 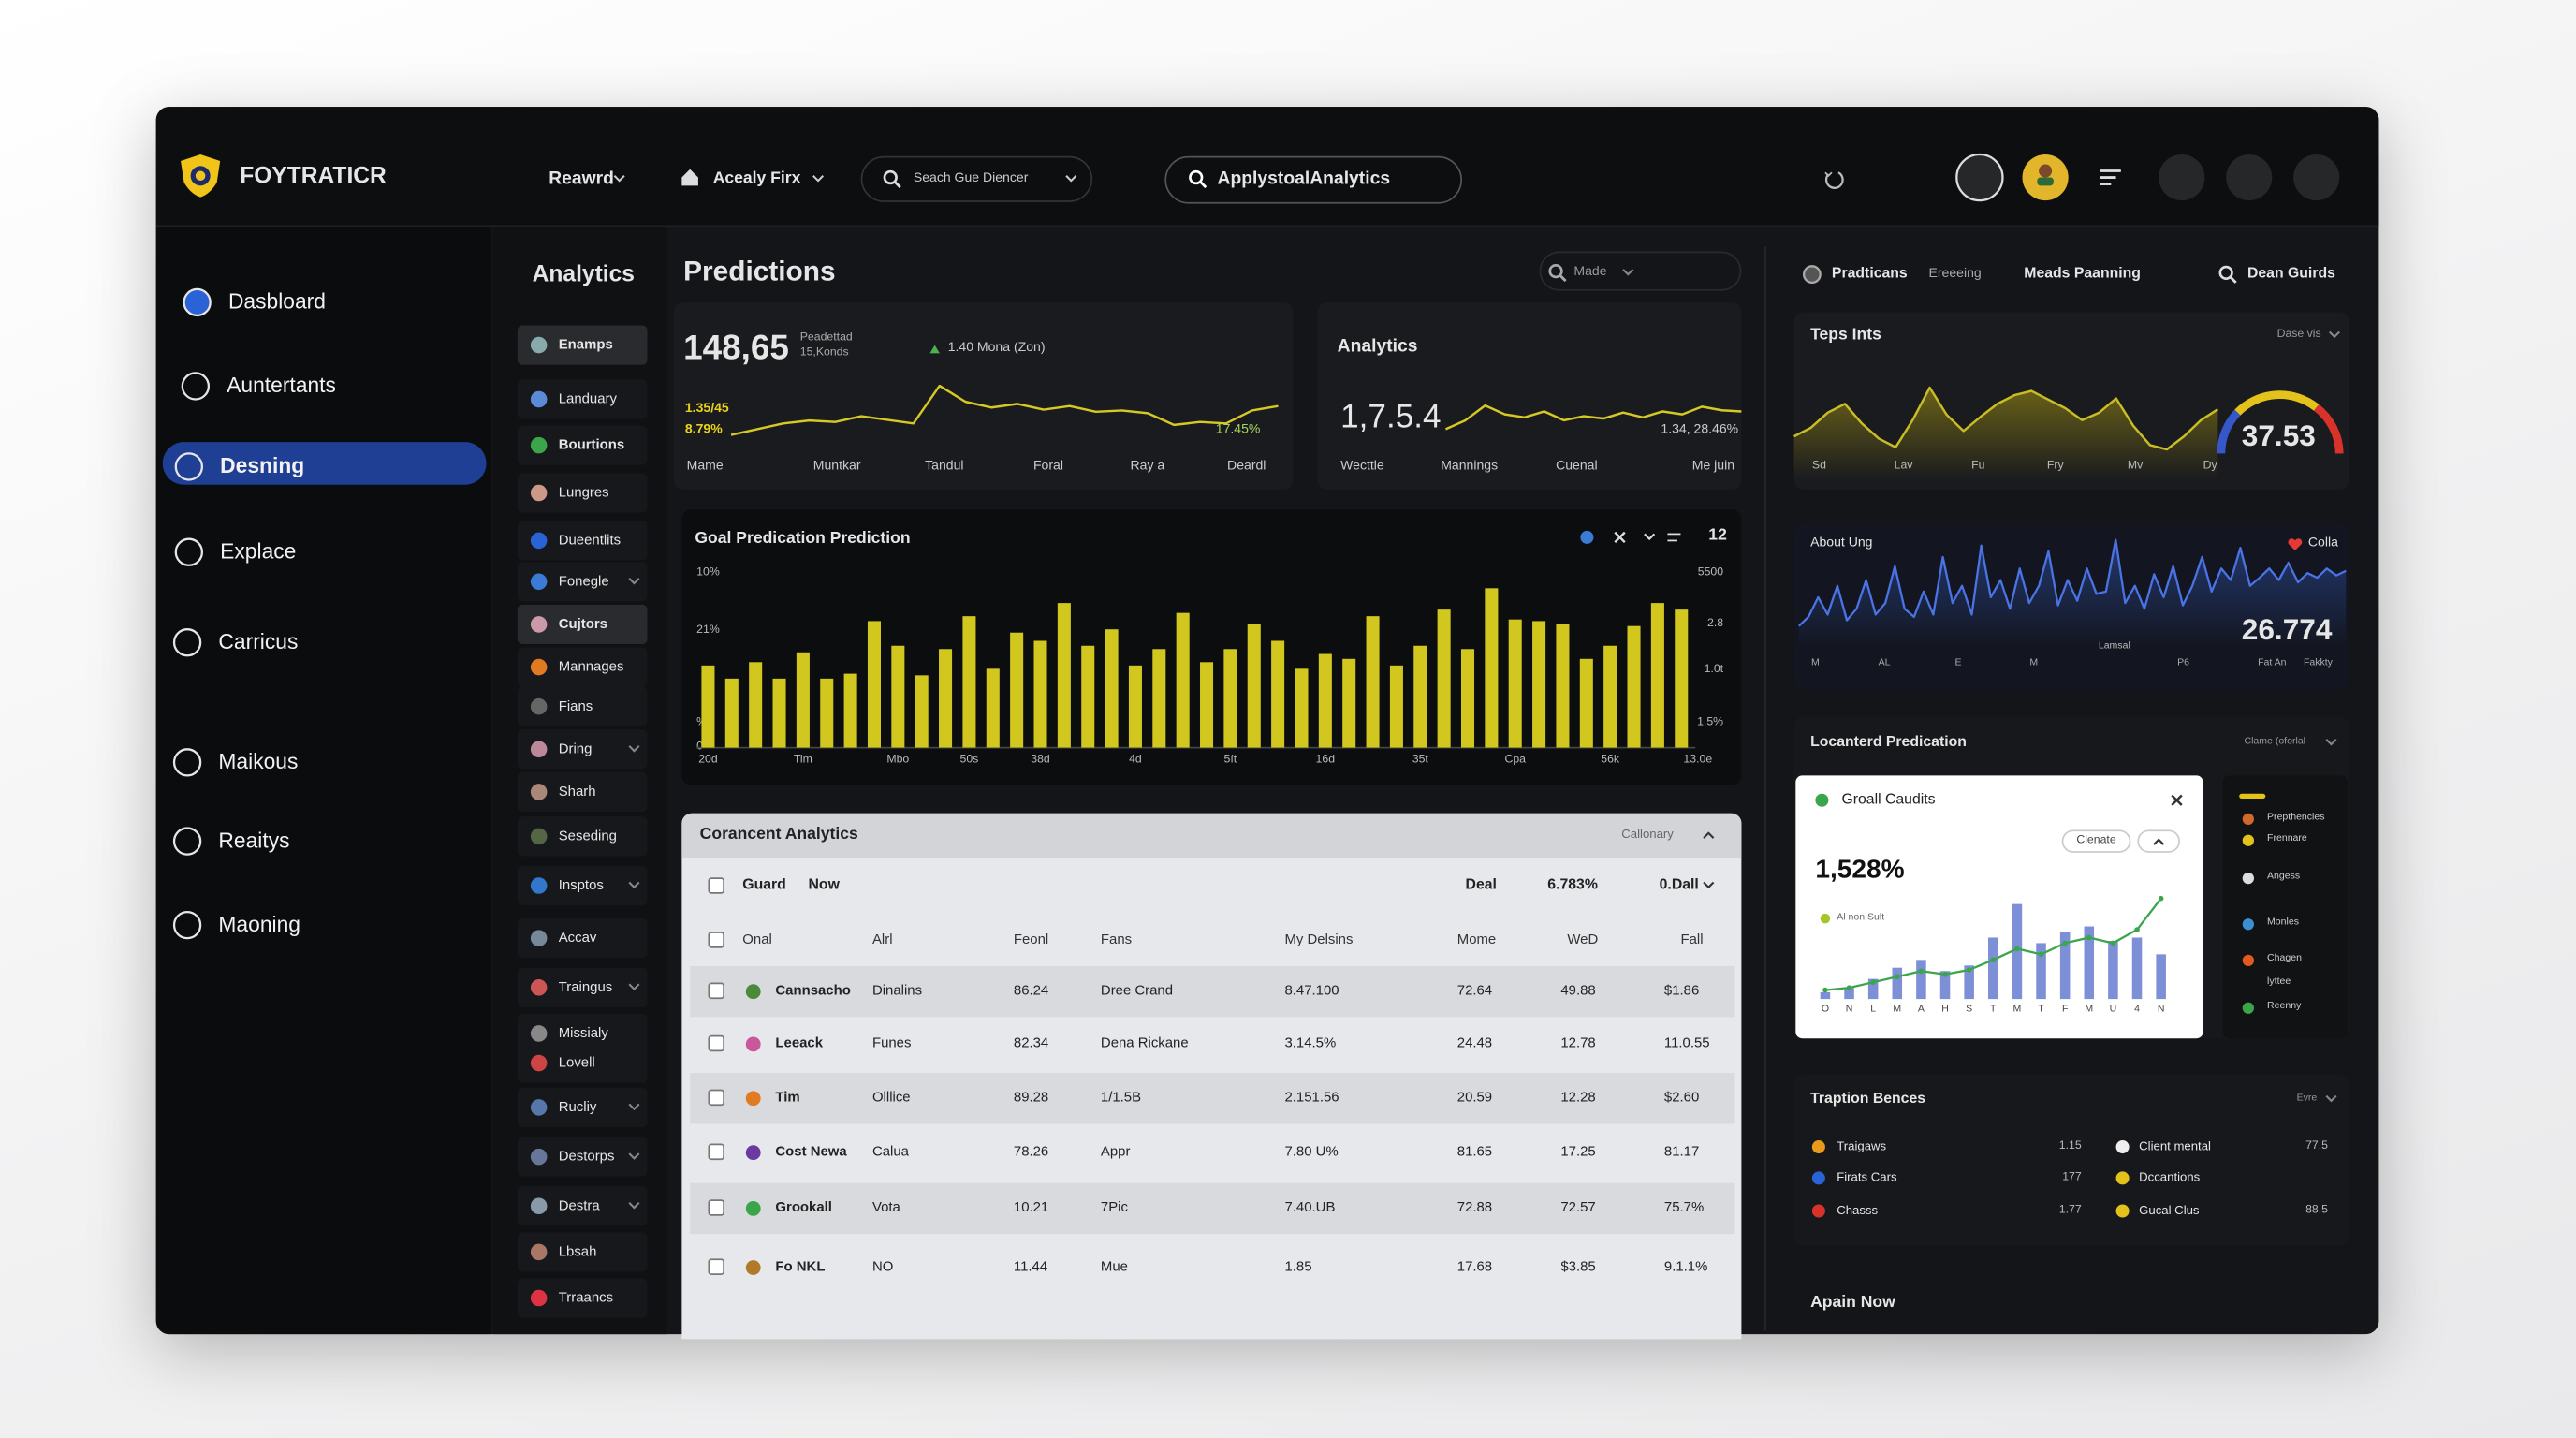 What do you see at coordinates (1862, 1145) in the screenshot?
I see `bench-name: Traigaws` at bounding box center [1862, 1145].